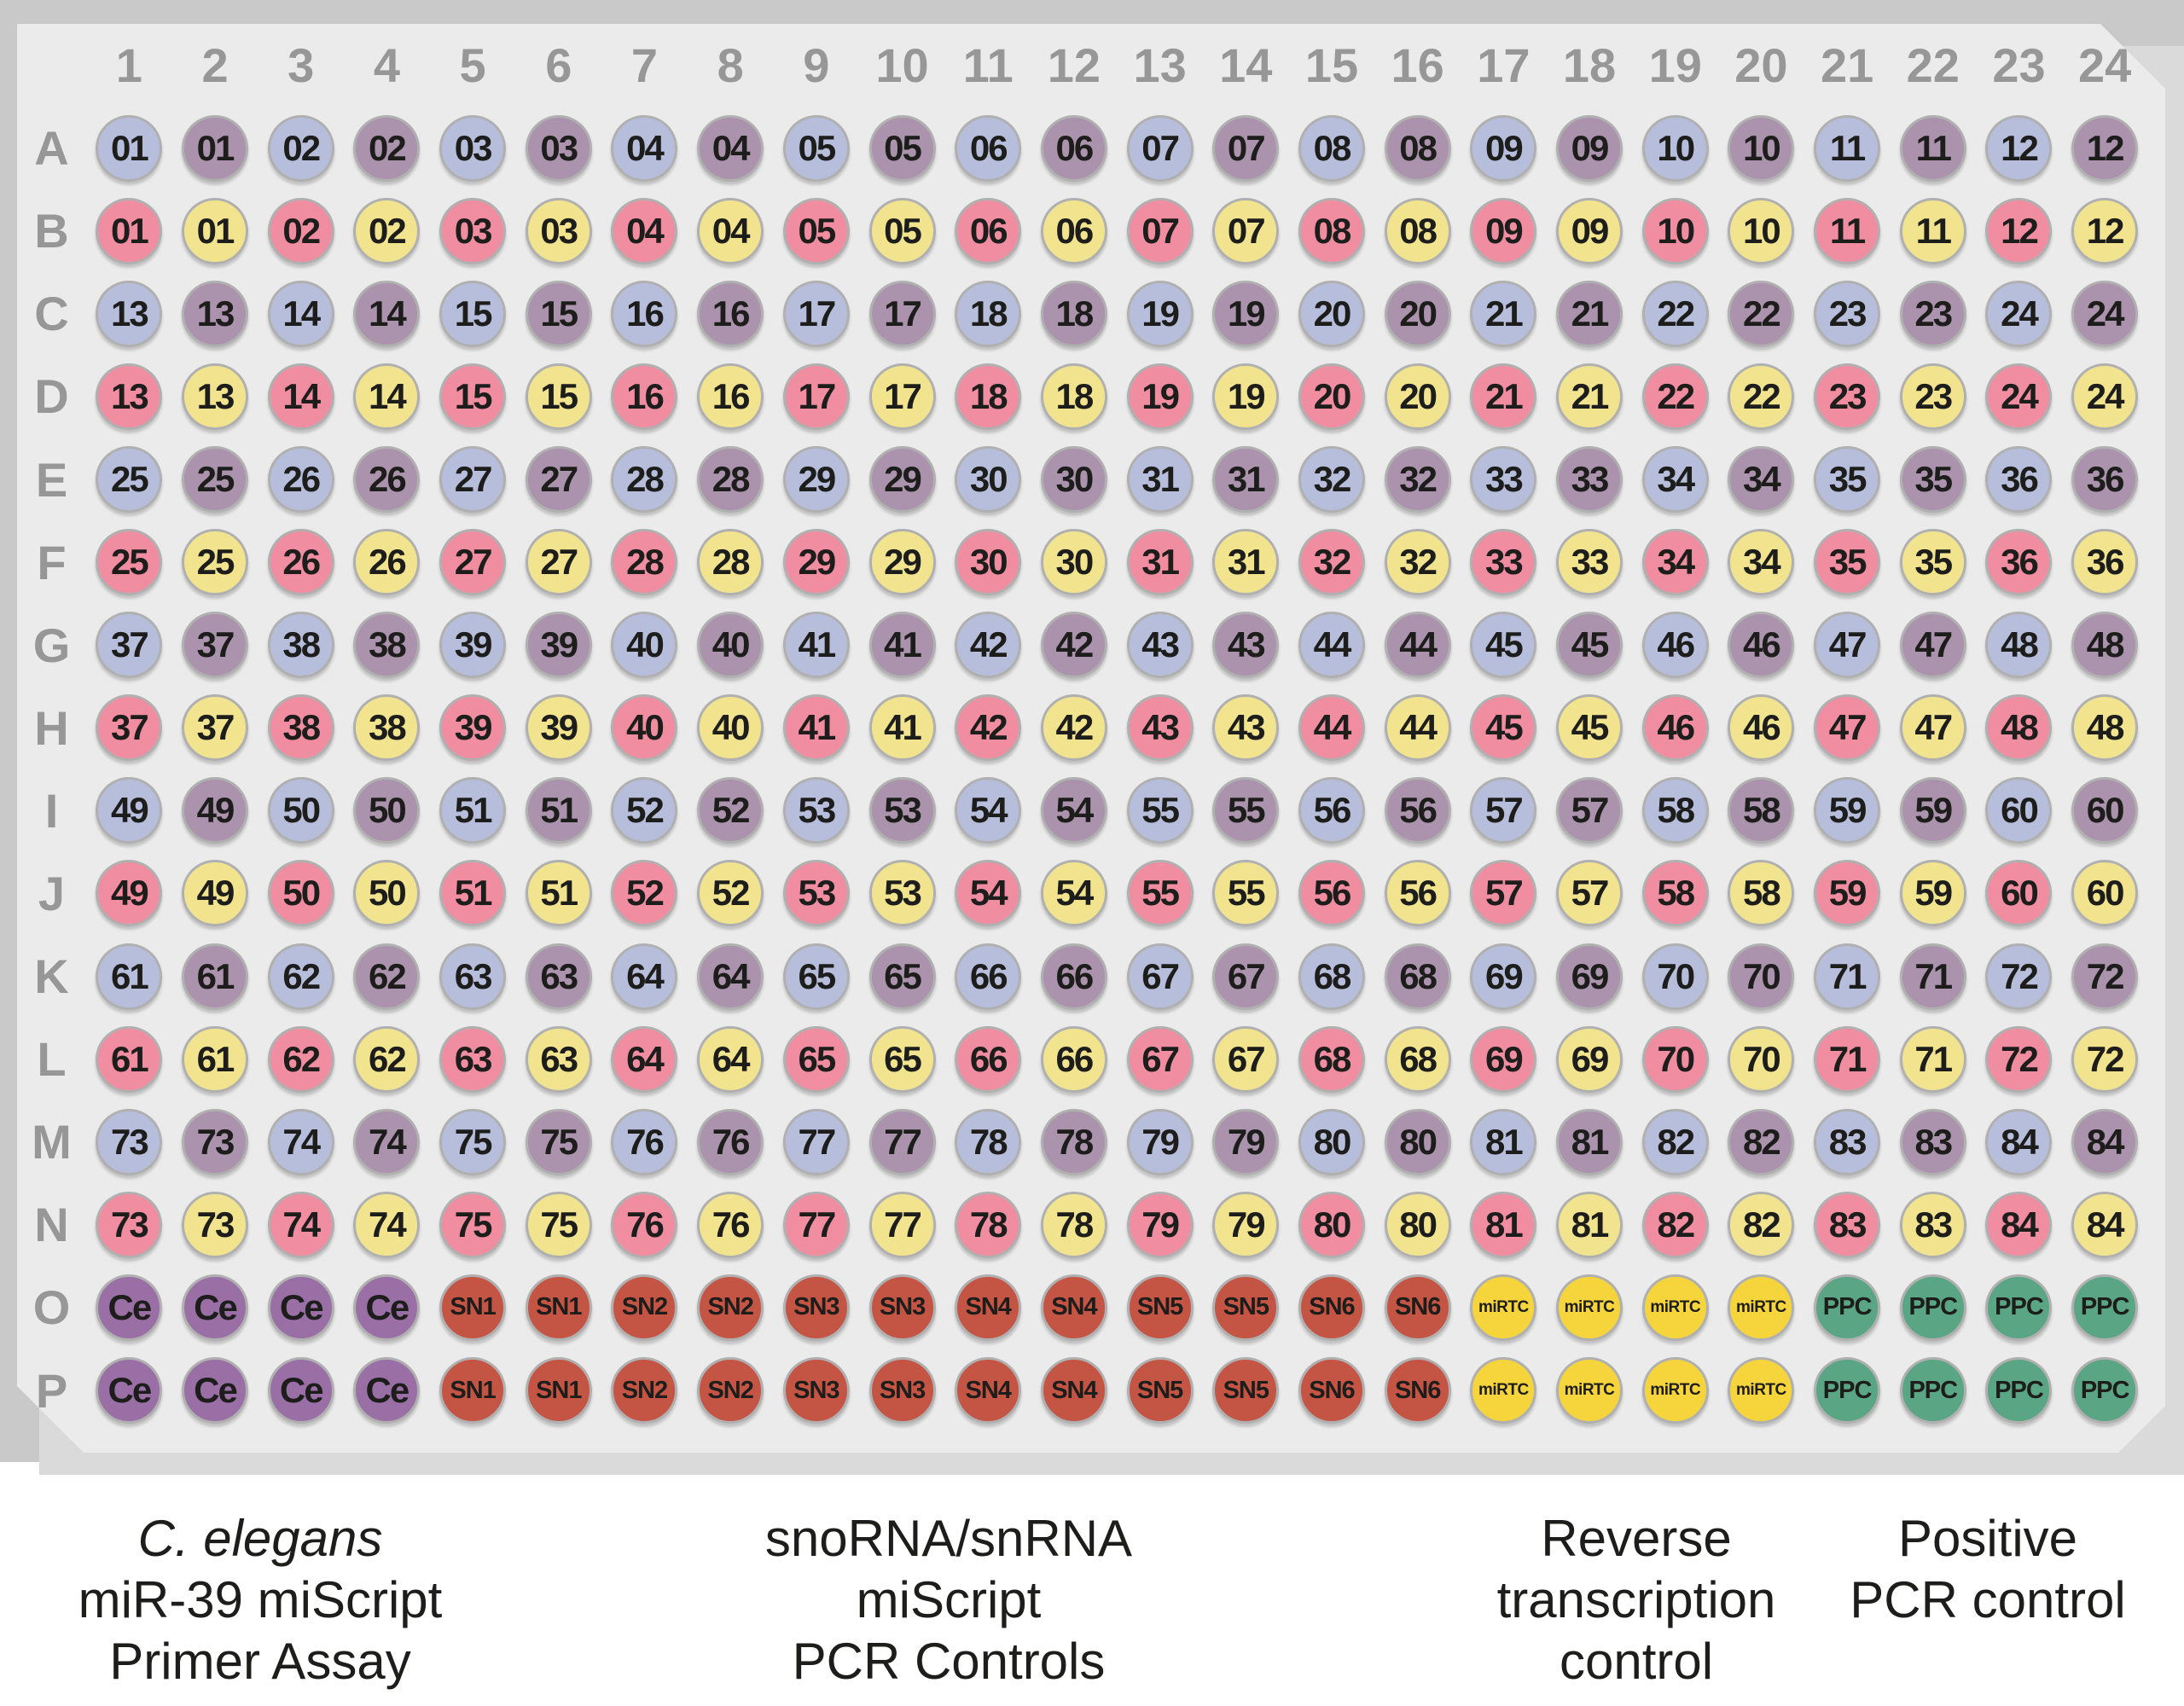 This screenshot has width=2184, height=1706. I want to click on well-cell-O9: SN3, so click(817, 1307).